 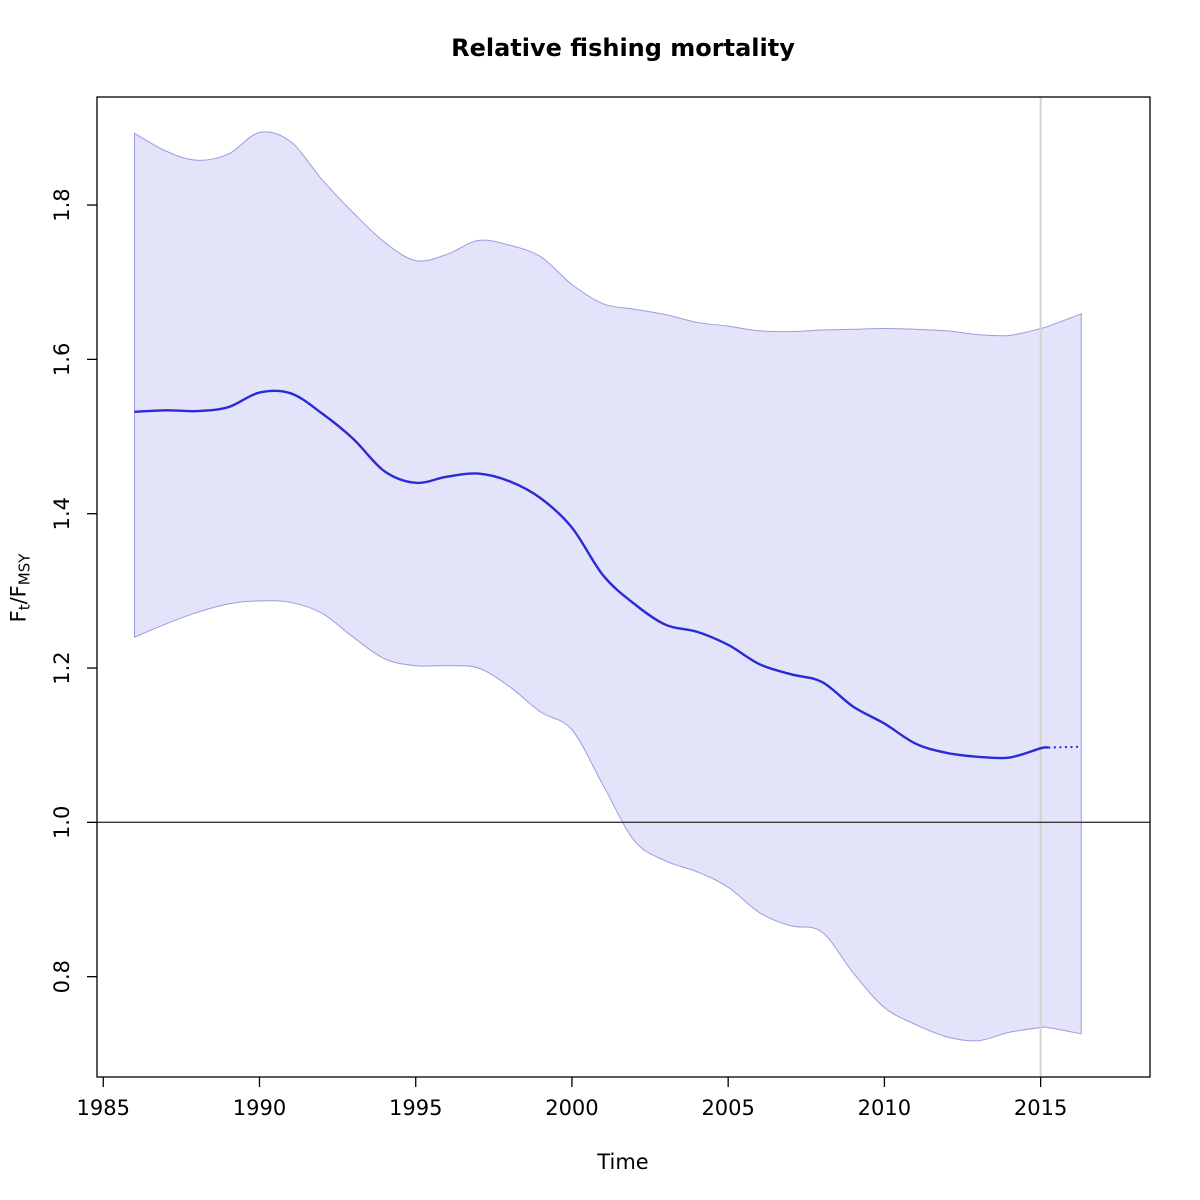 What do you see at coordinates (727, 1108) in the screenshot?
I see `x-tick-label: 2005` at bounding box center [727, 1108].